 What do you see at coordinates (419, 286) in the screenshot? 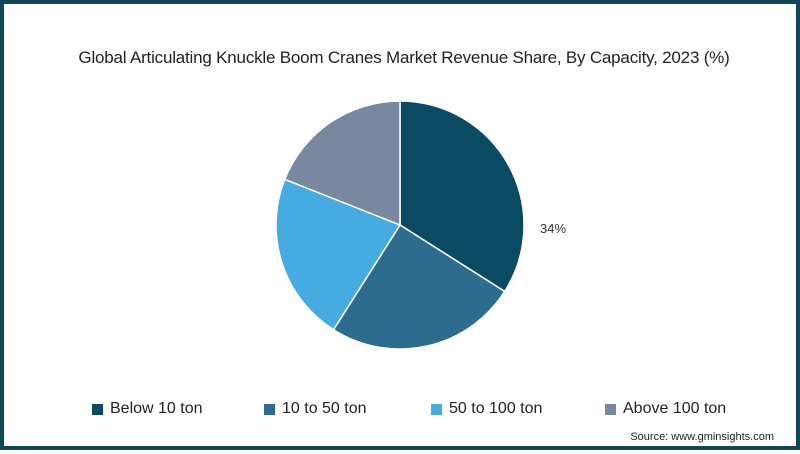
I see `pie-slice-10-to-50-ton` at bounding box center [419, 286].